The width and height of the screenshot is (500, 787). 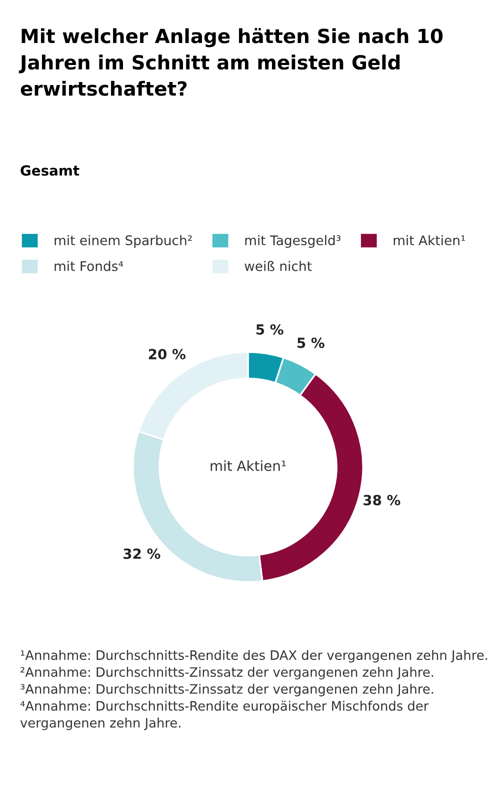 I want to click on legend-label: mit Aktien¹, so click(x=430, y=240).